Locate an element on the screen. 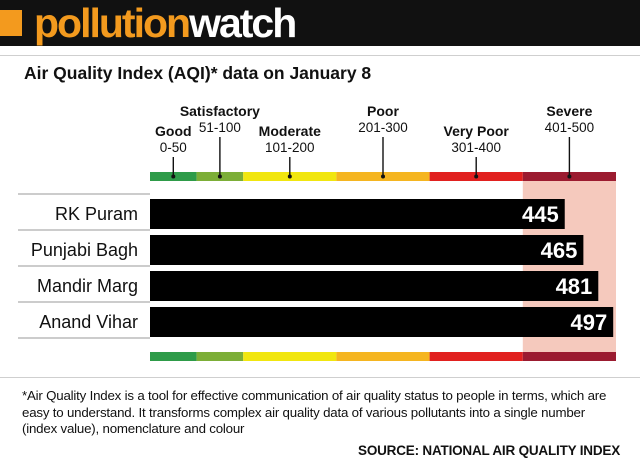 The image size is (640, 468). brand-part-2: watch is located at coordinates (243, 23).